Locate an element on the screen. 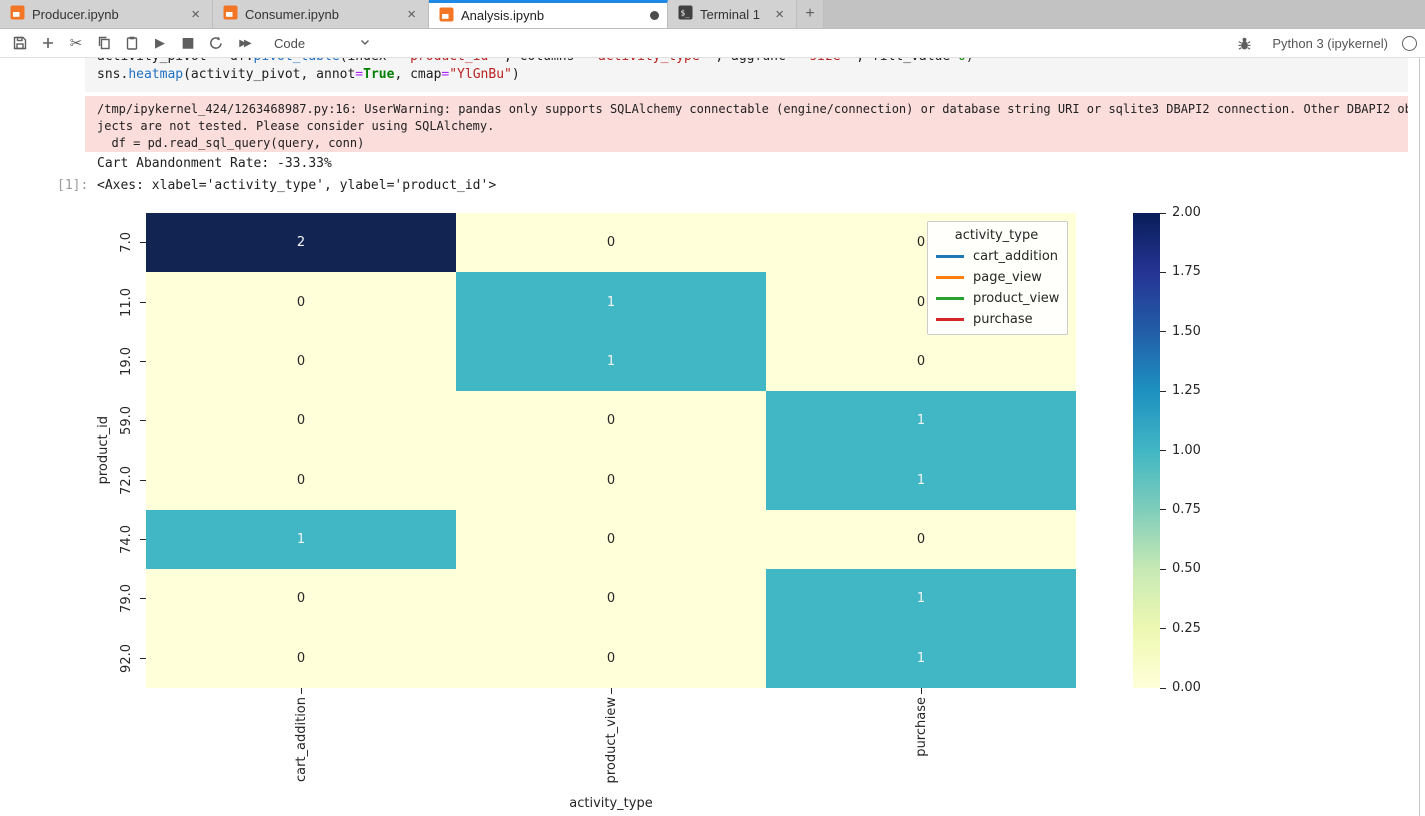 The width and height of the screenshot is (1425, 816). copy-cells-button is located at coordinates (104, 43).